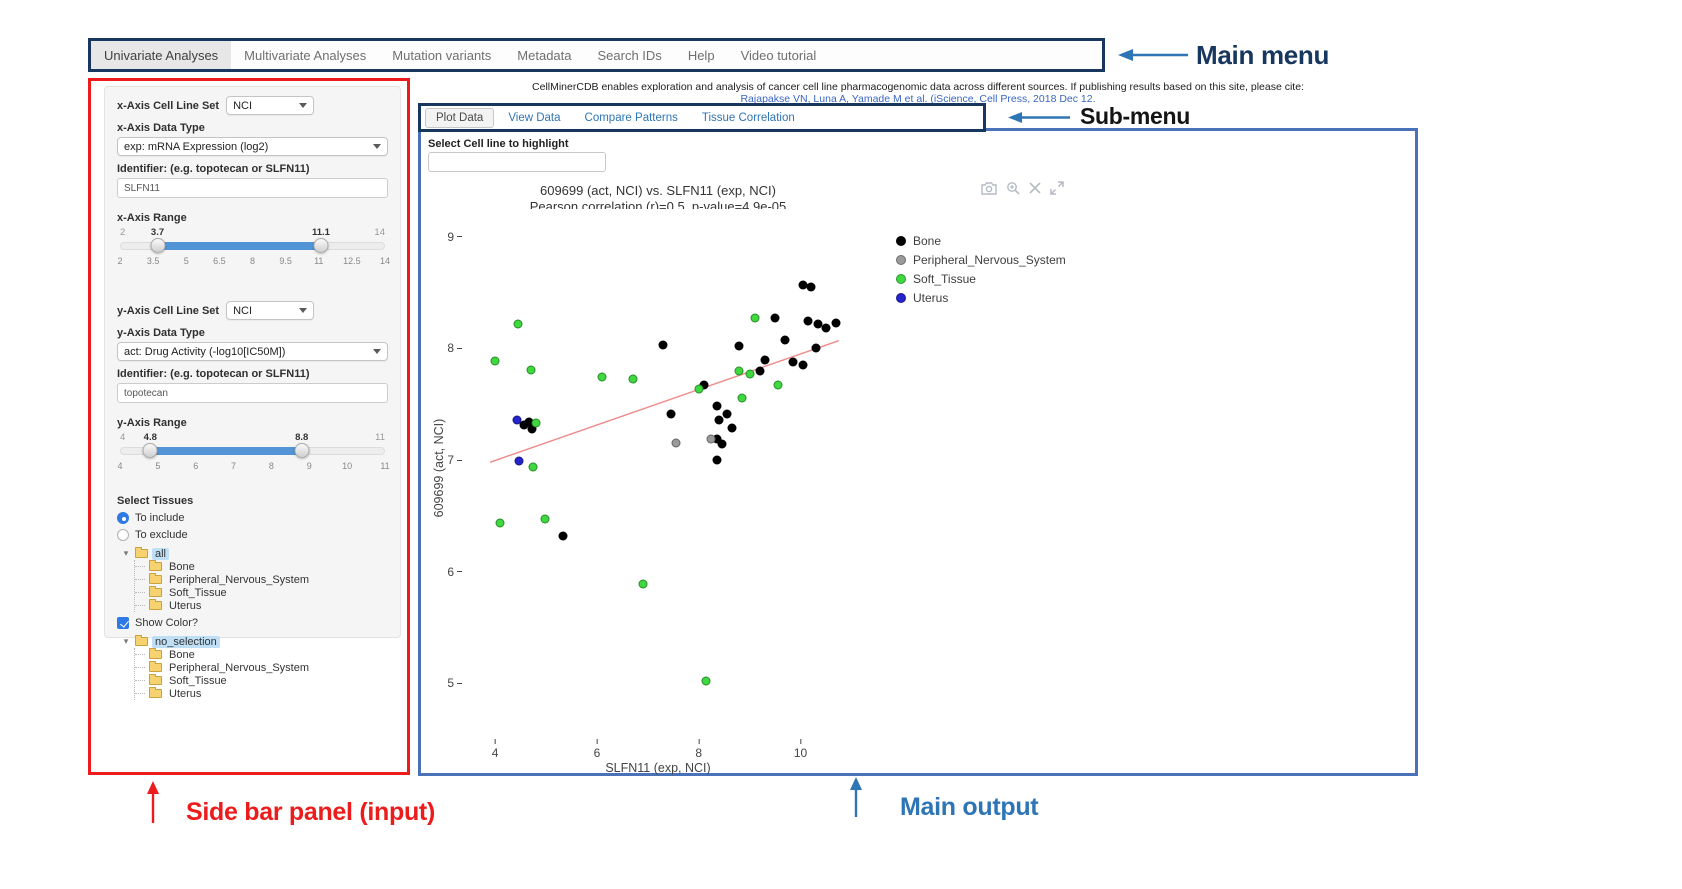 Image resolution: width=1682 pixels, height=889 pixels. I want to click on tissues-include-label: To include, so click(160, 518).